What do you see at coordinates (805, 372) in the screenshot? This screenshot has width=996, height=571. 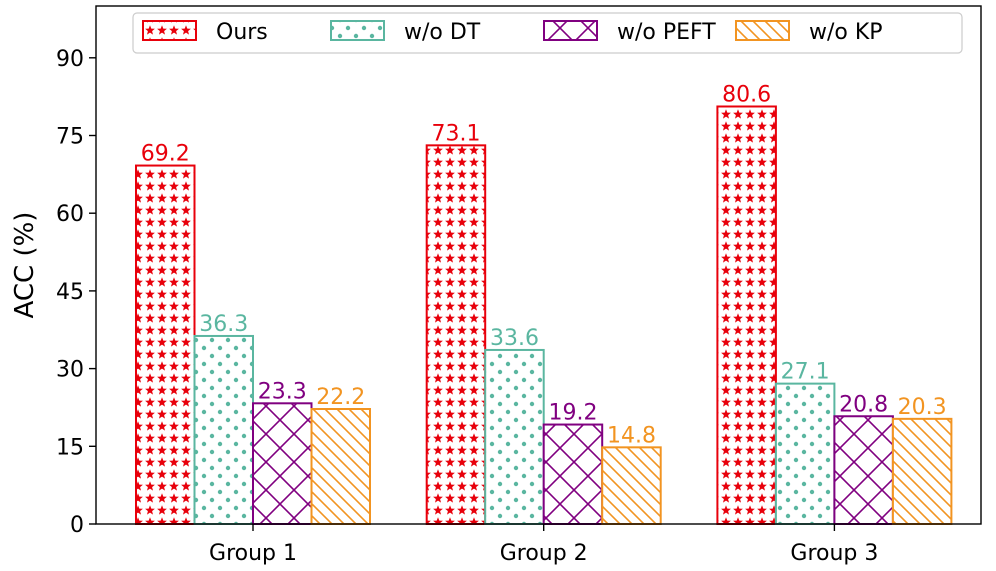 I see `data-label: 27.1` at bounding box center [805, 372].